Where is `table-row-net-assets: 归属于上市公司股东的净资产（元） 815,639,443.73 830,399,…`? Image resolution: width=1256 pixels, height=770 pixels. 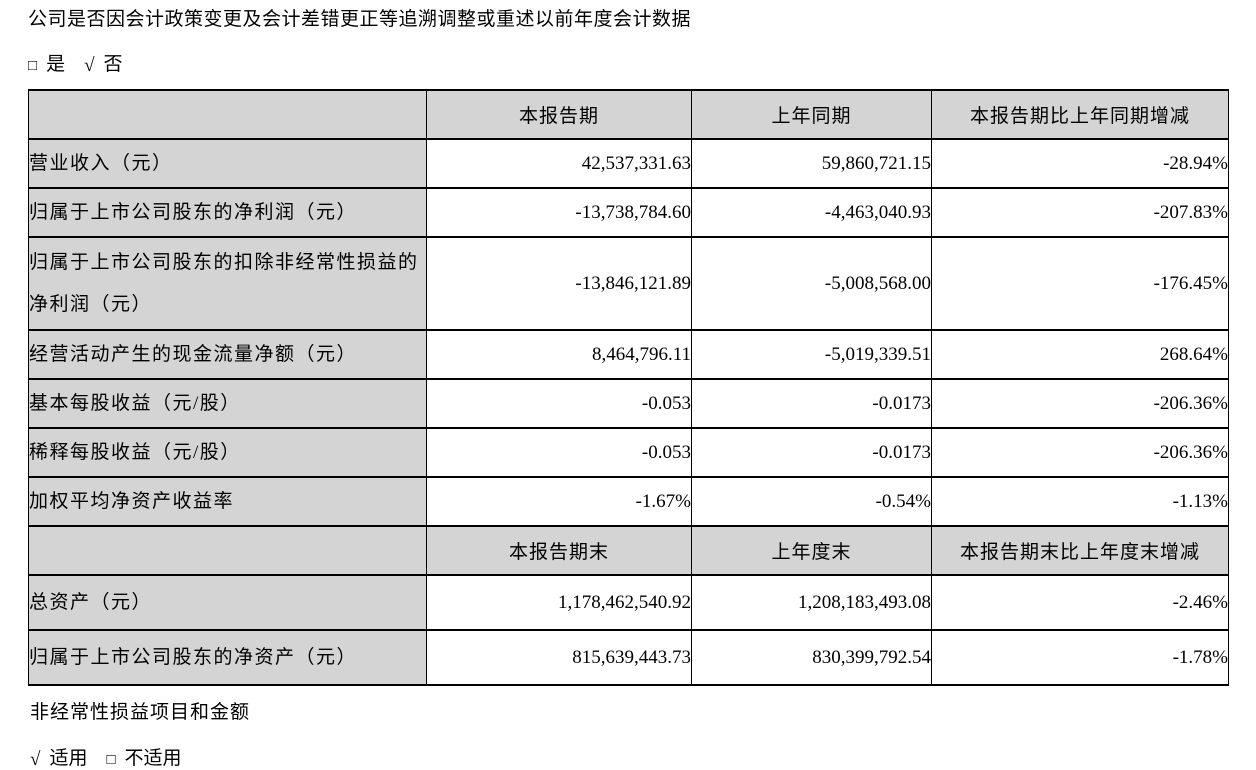
table-row-net-assets: 归属于上市公司股东的净资产（元） 815,639,443.73 830,399,… is located at coordinates (628, 657).